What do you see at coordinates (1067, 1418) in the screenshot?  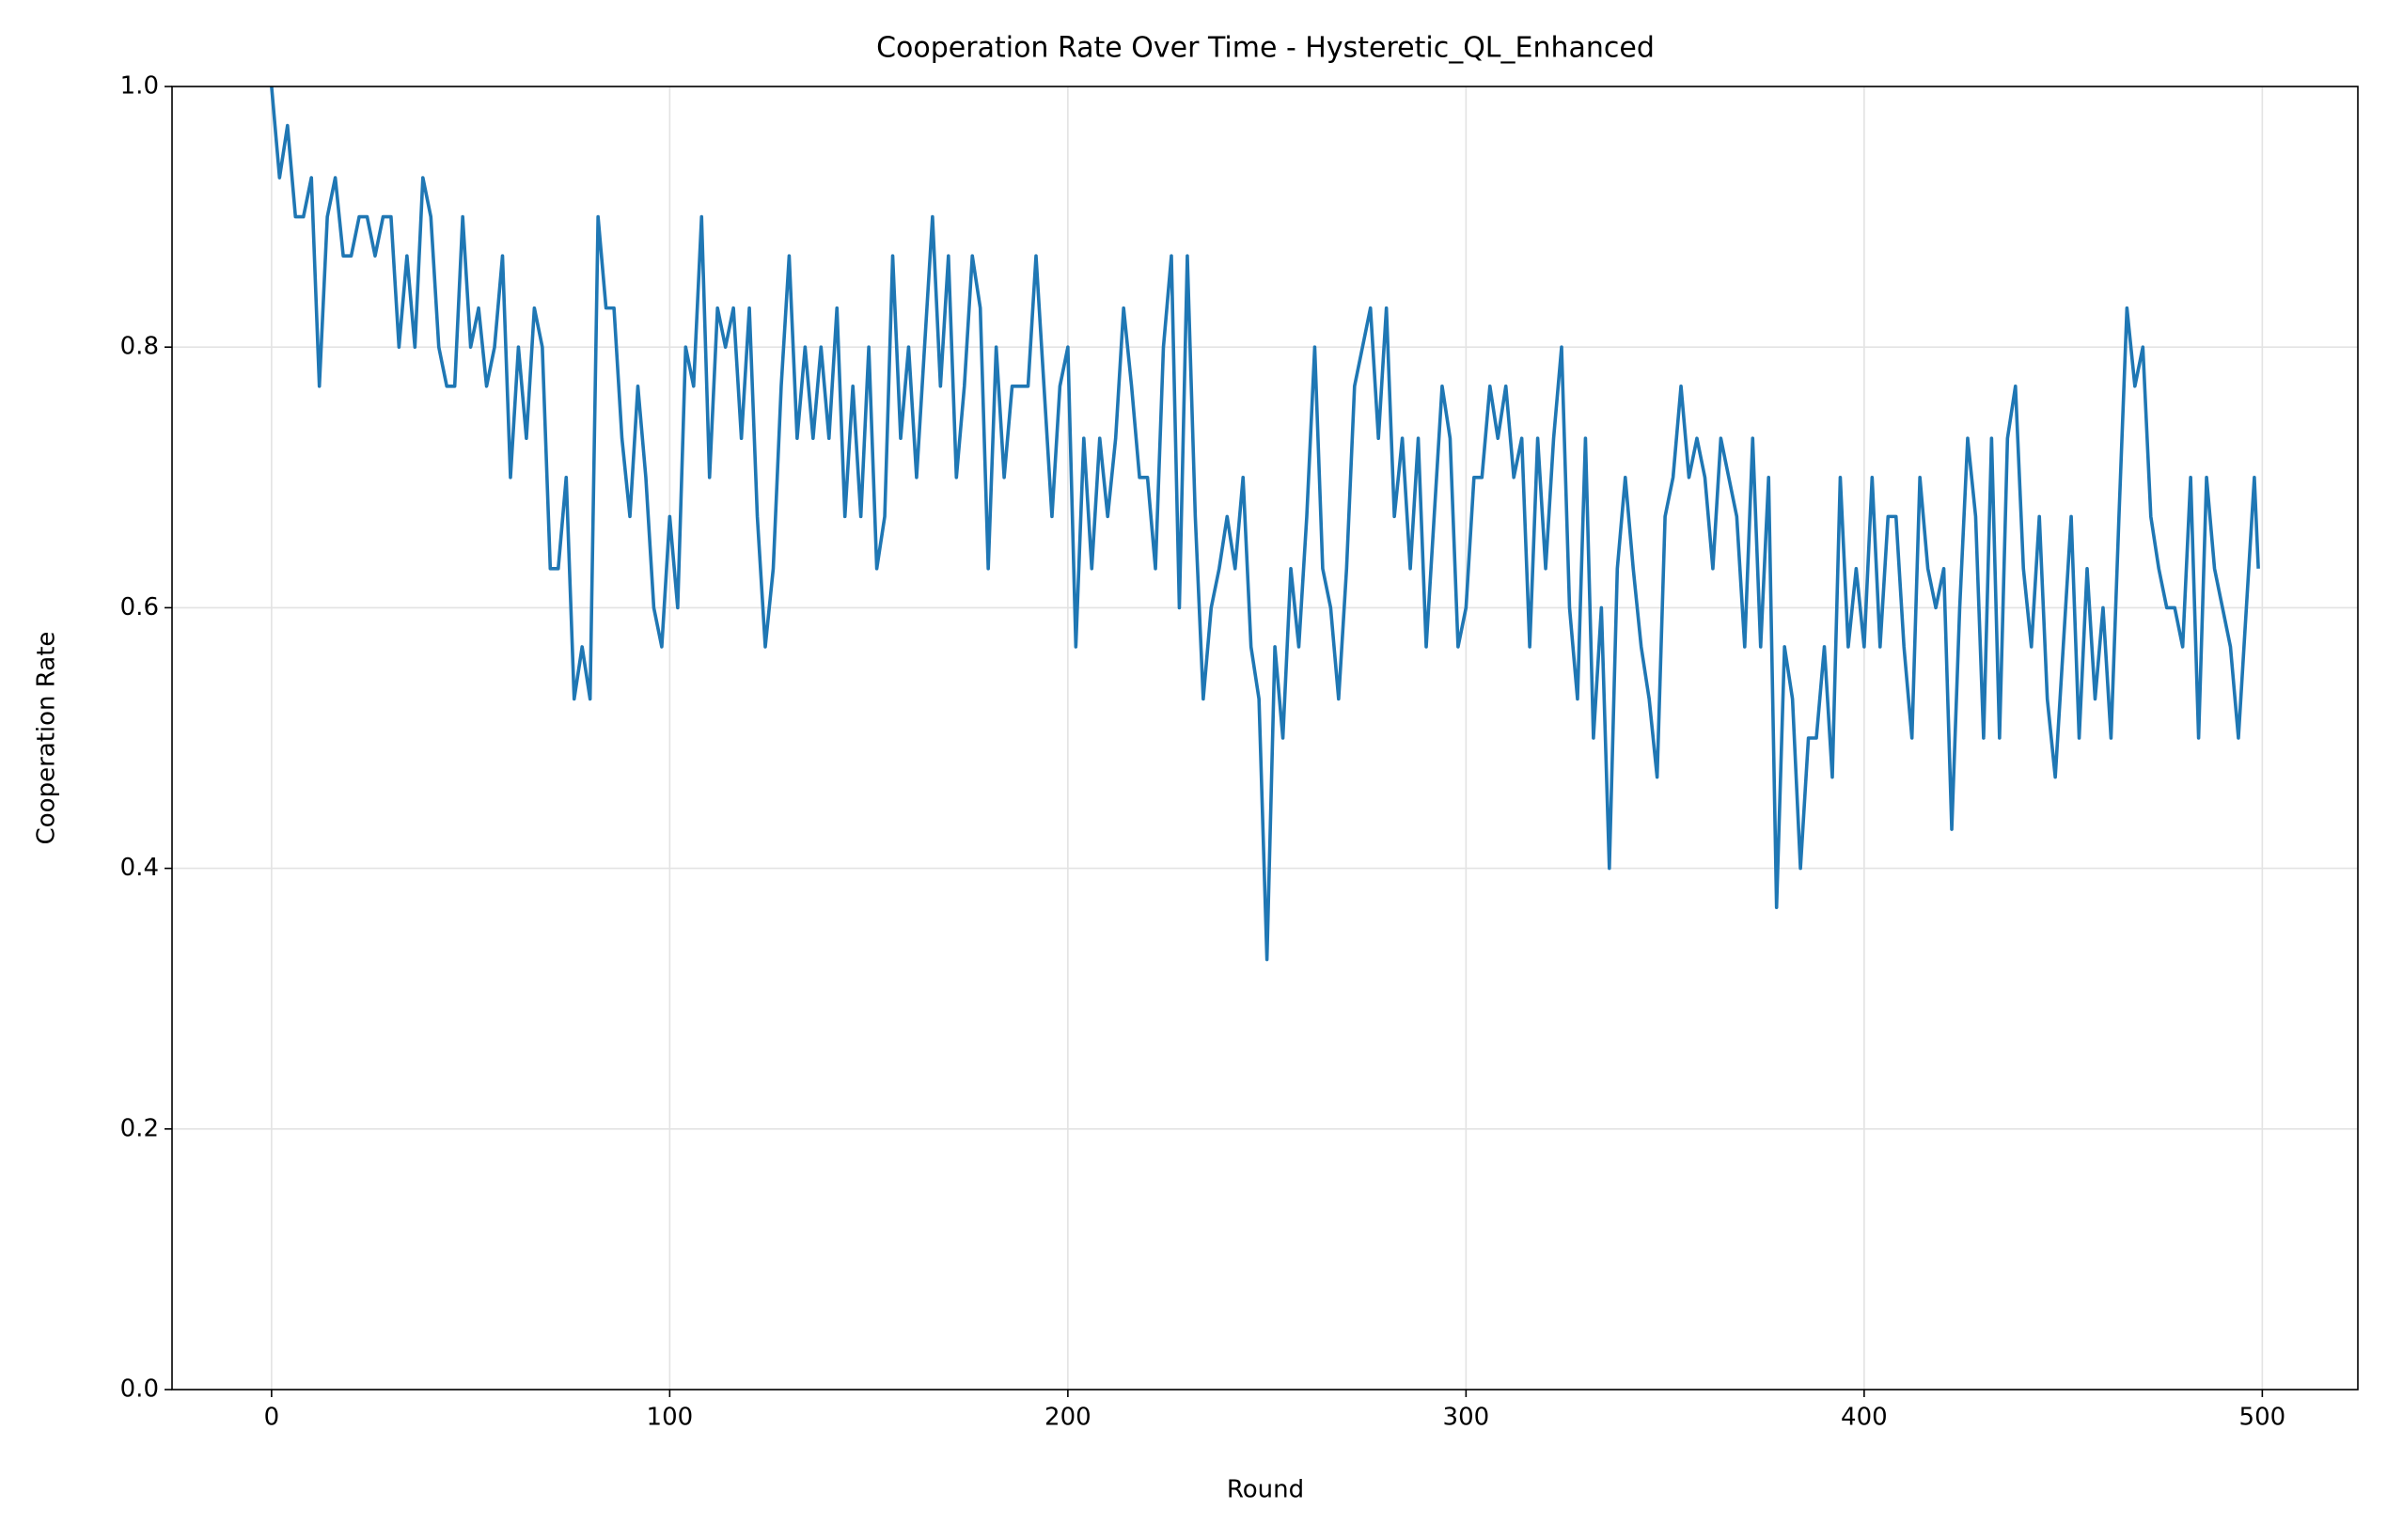 I see `x-tick-label: 200` at bounding box center [1067, 1418].